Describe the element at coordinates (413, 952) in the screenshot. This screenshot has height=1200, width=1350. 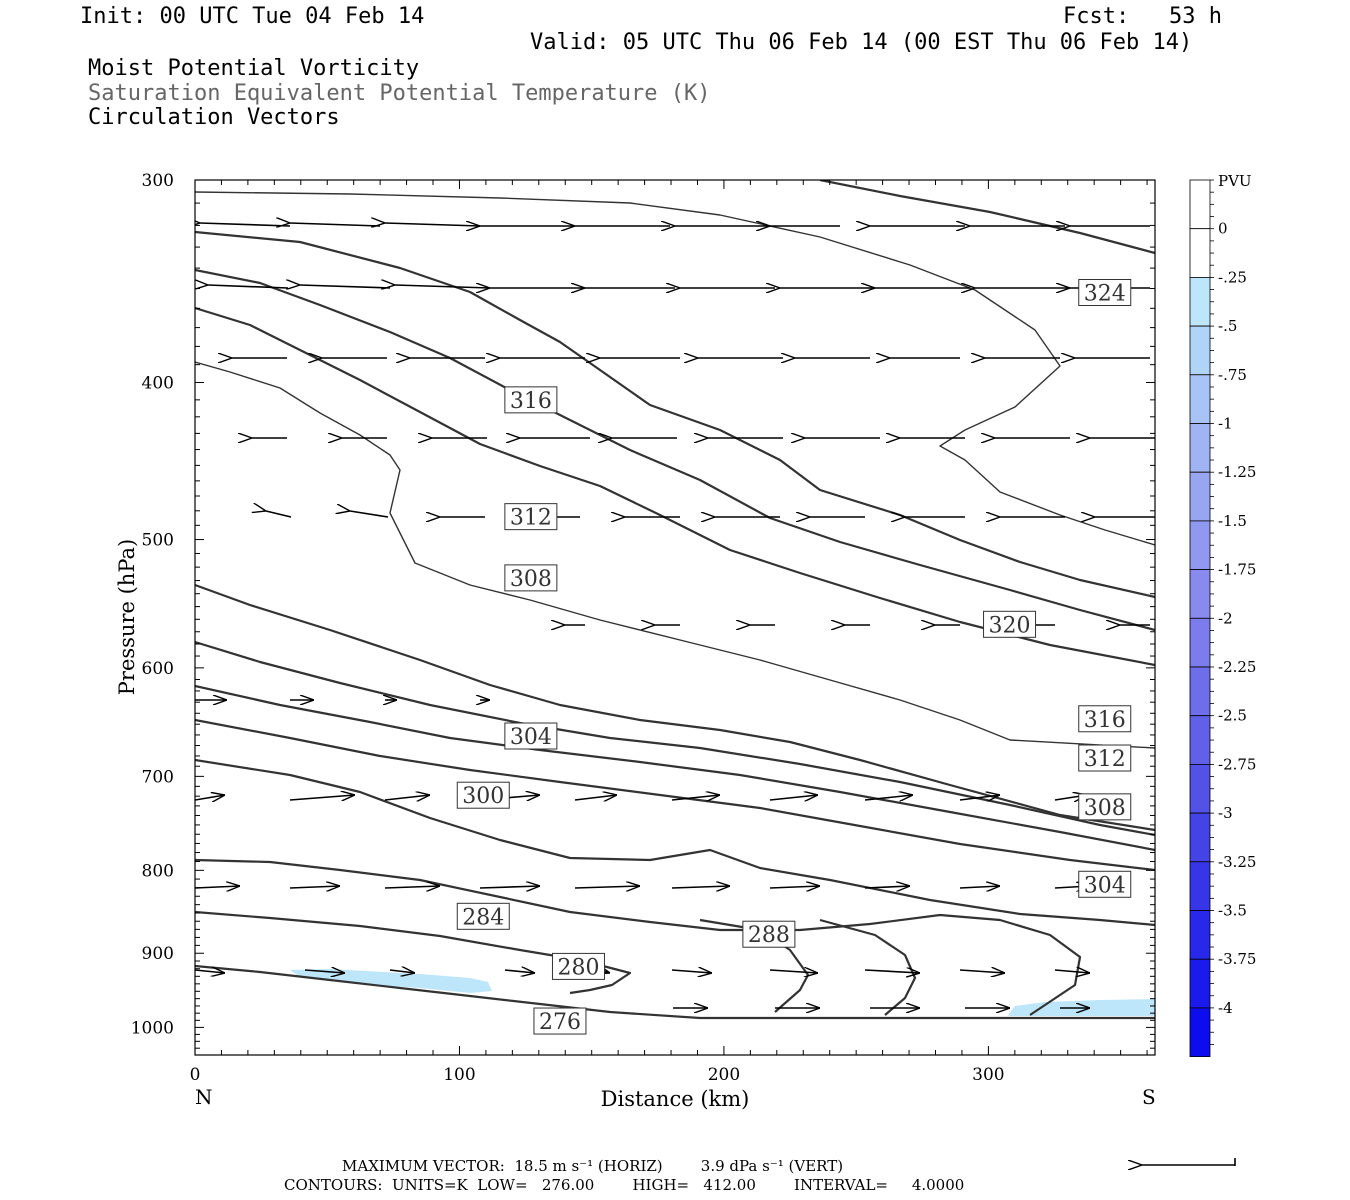
I see `contour-280b` at that location.